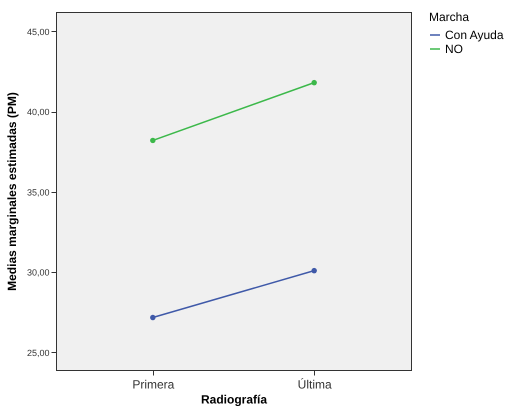  I want to click on x-tick-label: Primera, so click(153, 385).